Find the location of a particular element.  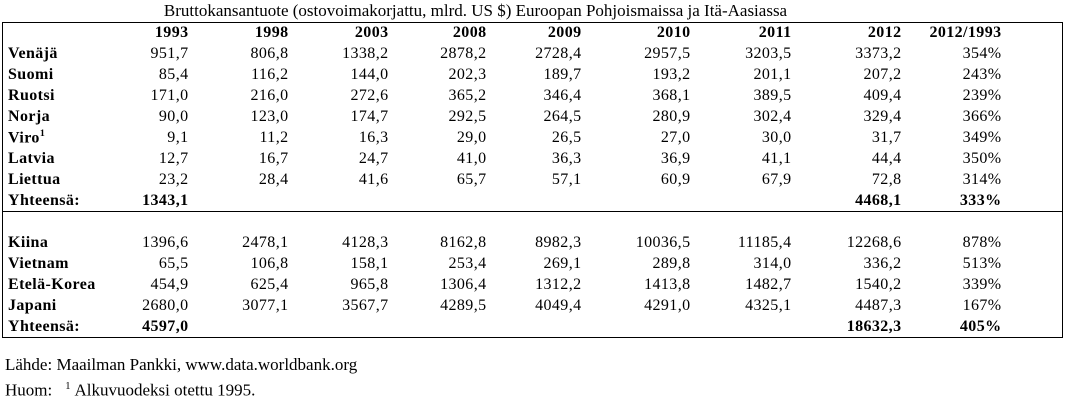

value-cell: 3567,7 is located at coordinates (365, 305).